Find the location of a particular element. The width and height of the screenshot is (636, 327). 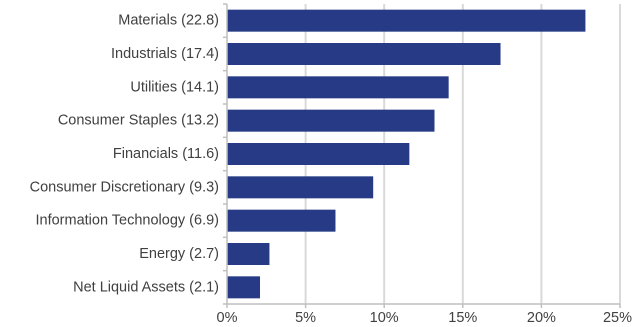

x-tick-label: 20% is located at coordinates (541, 318).